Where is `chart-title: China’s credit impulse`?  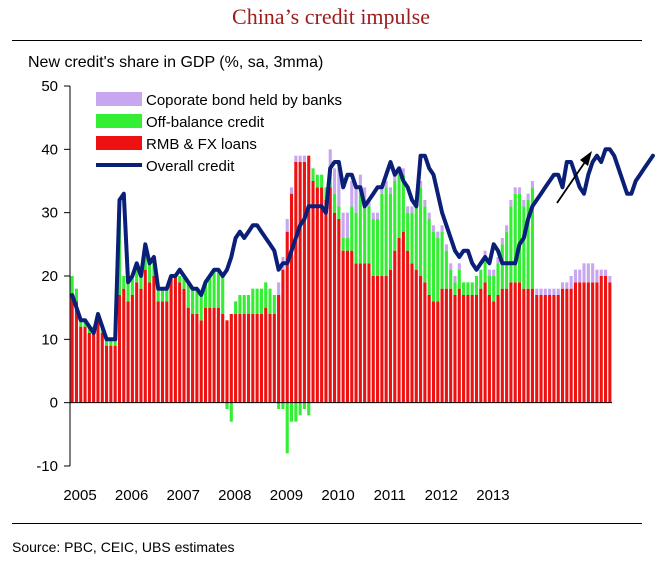
chart-title: China’s credit impulse is located at coordinates (331, 16).